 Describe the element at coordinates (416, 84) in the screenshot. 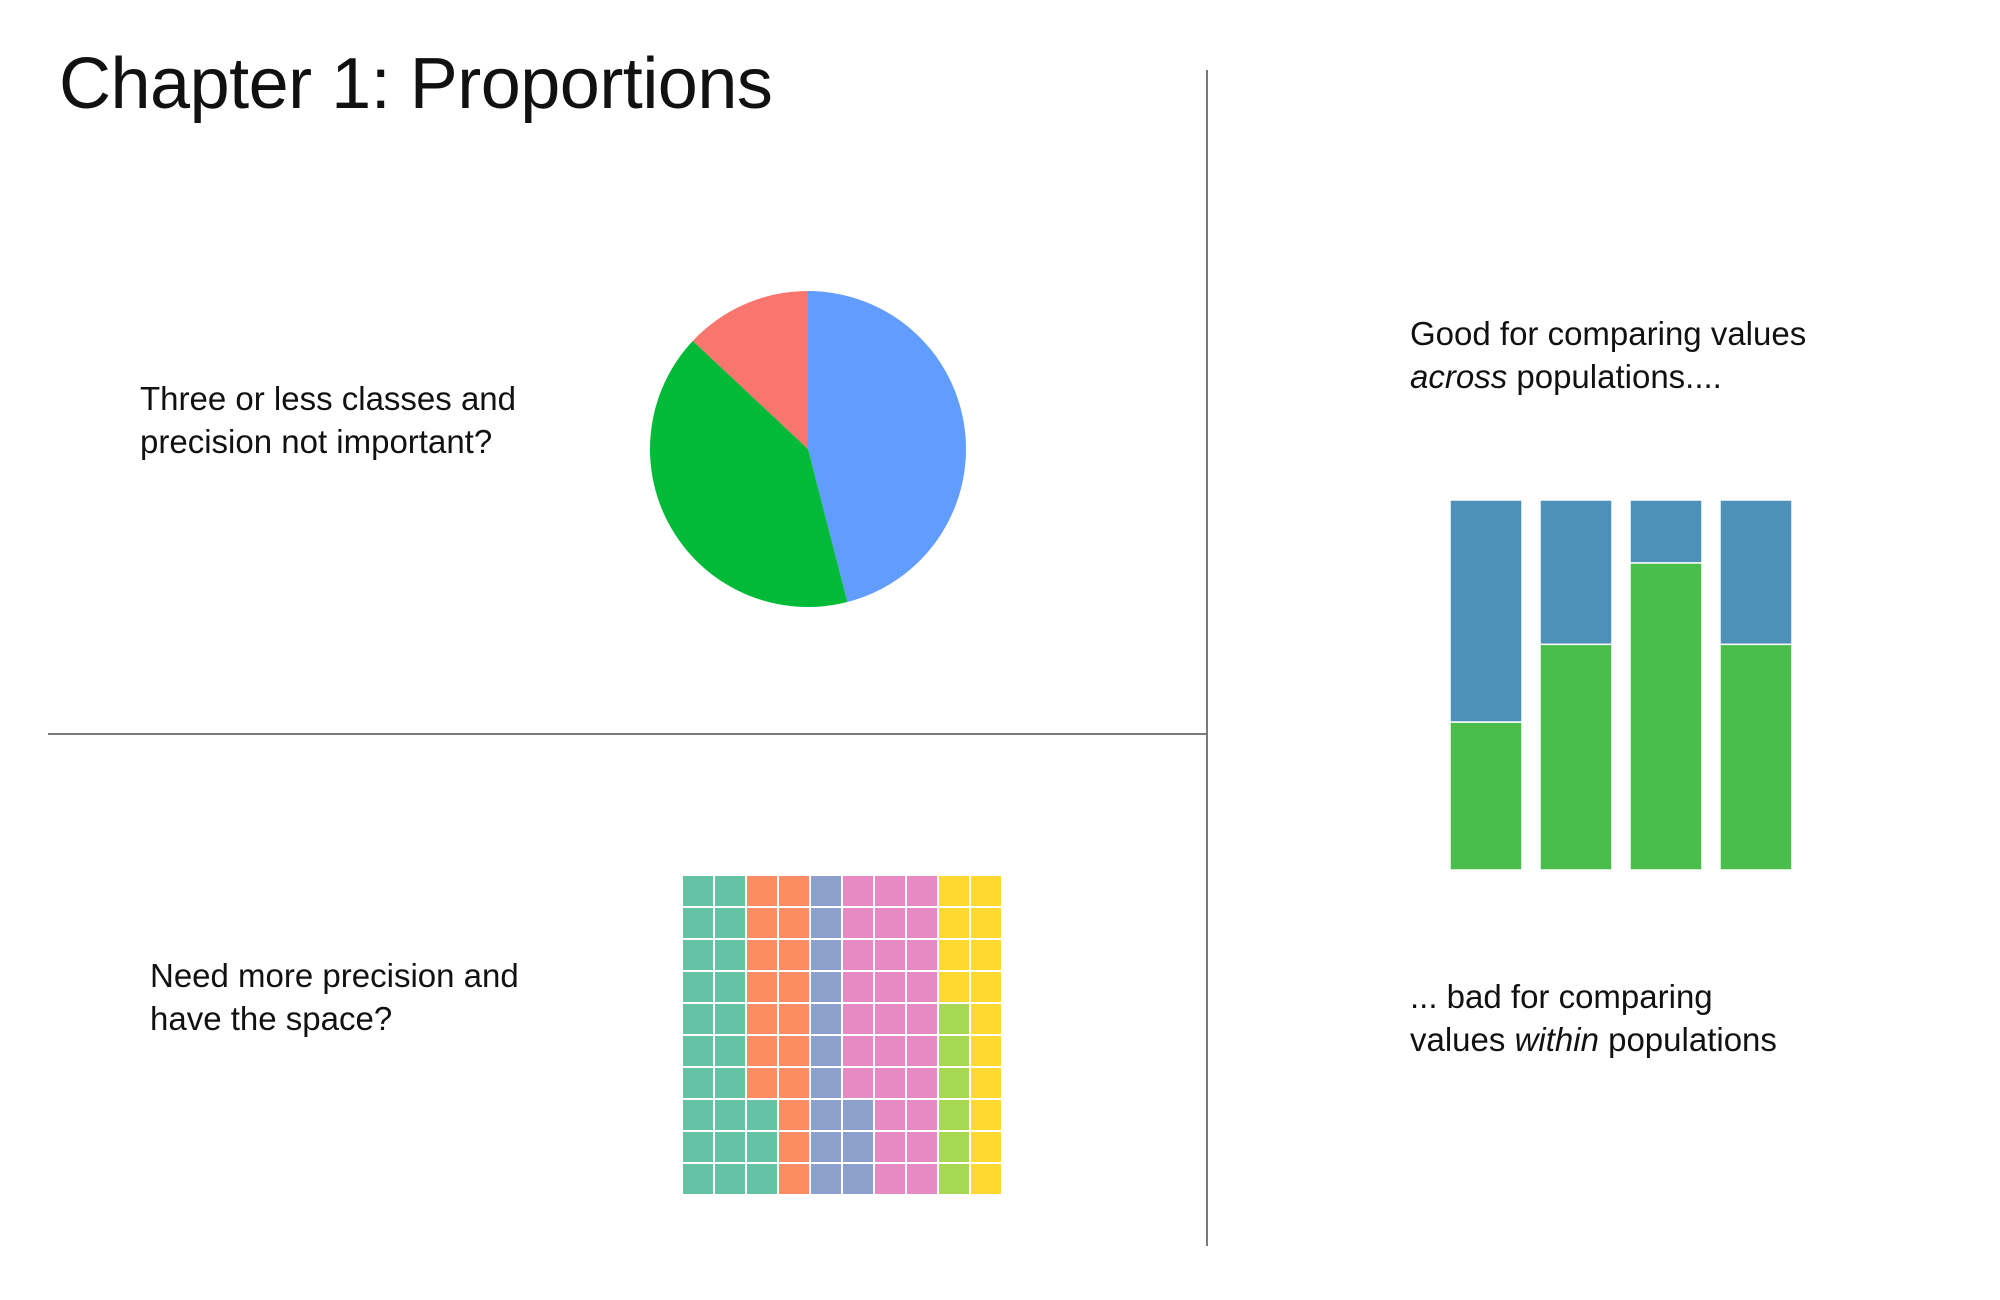

I see `page-title: Chapter 1: Proportions` at that location.